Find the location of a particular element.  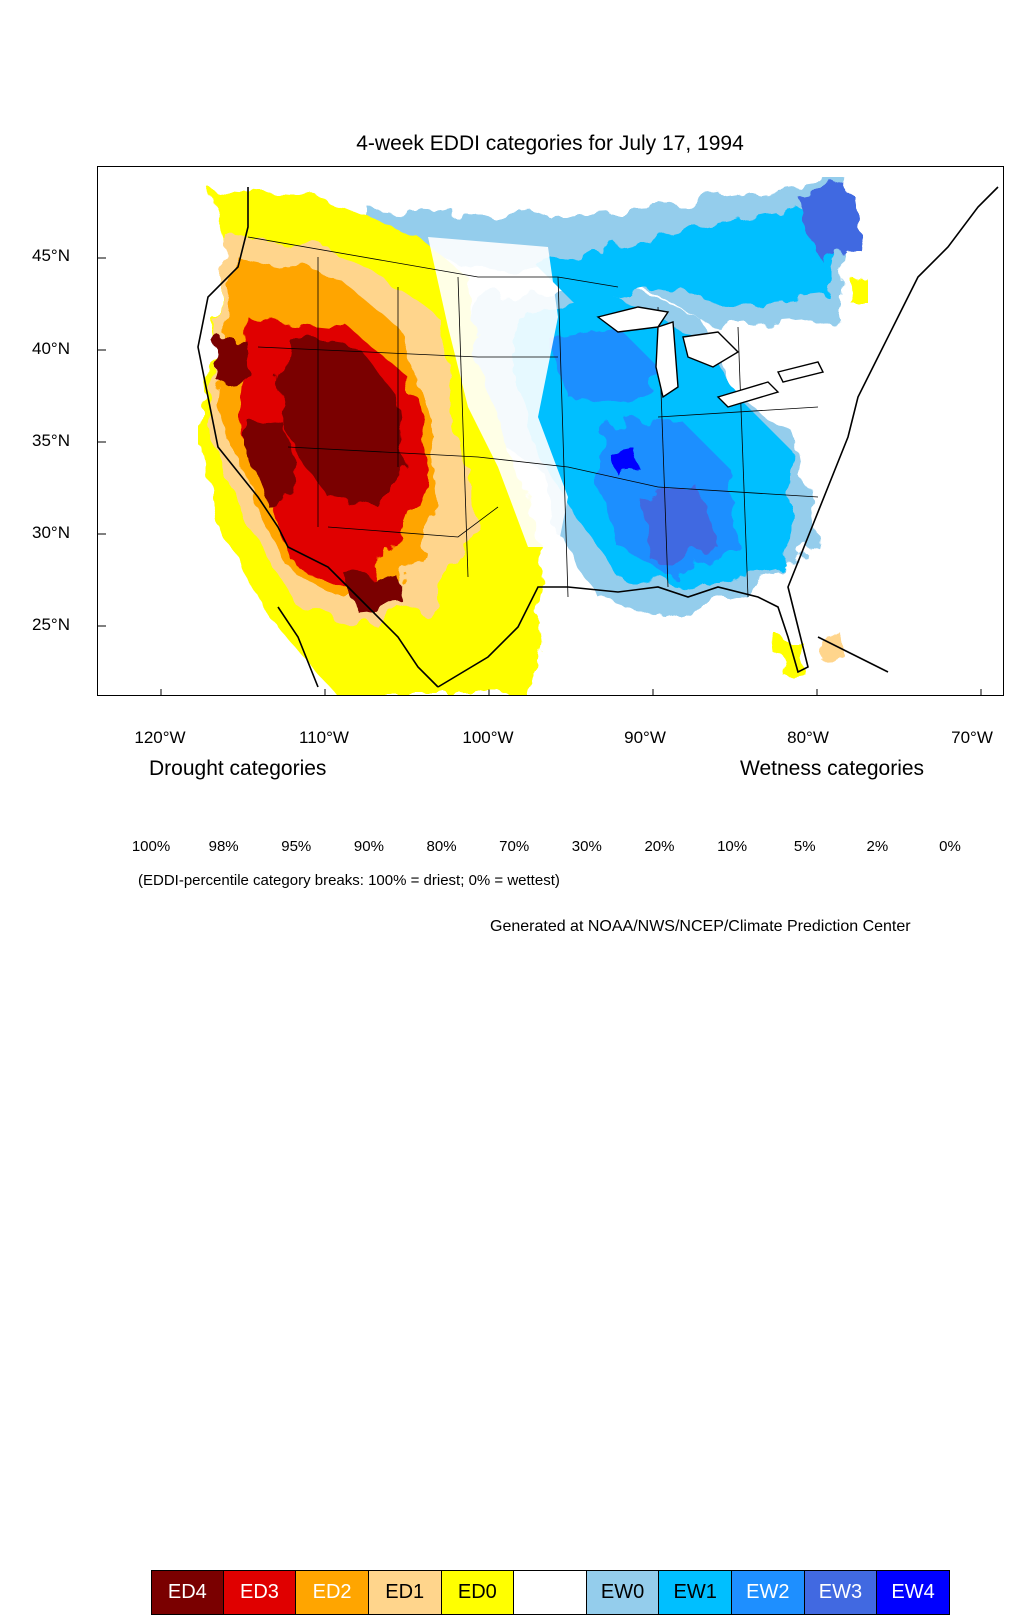

state-borders is located at coordinates (533, 417).